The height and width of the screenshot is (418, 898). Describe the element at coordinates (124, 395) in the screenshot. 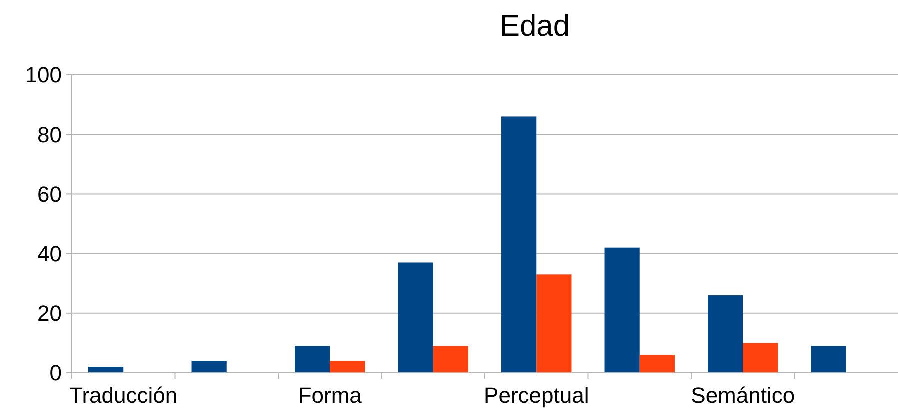

I see `x-tick-label: Traducción` at that location.